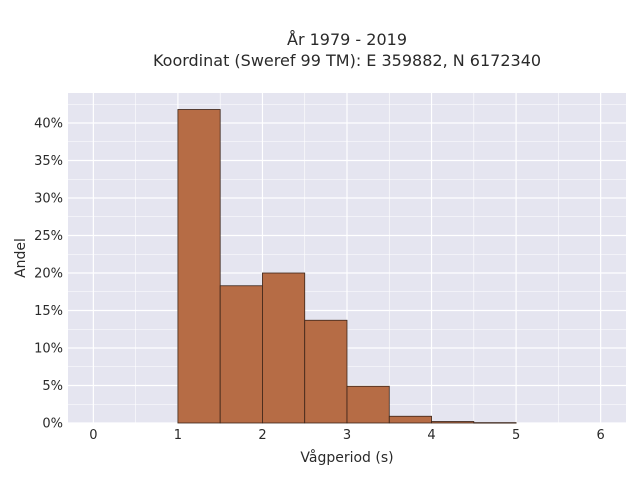  Describe the element at coordinates (48, 236) in the screenshot. I see `y-tick-label: 25%` at that location.